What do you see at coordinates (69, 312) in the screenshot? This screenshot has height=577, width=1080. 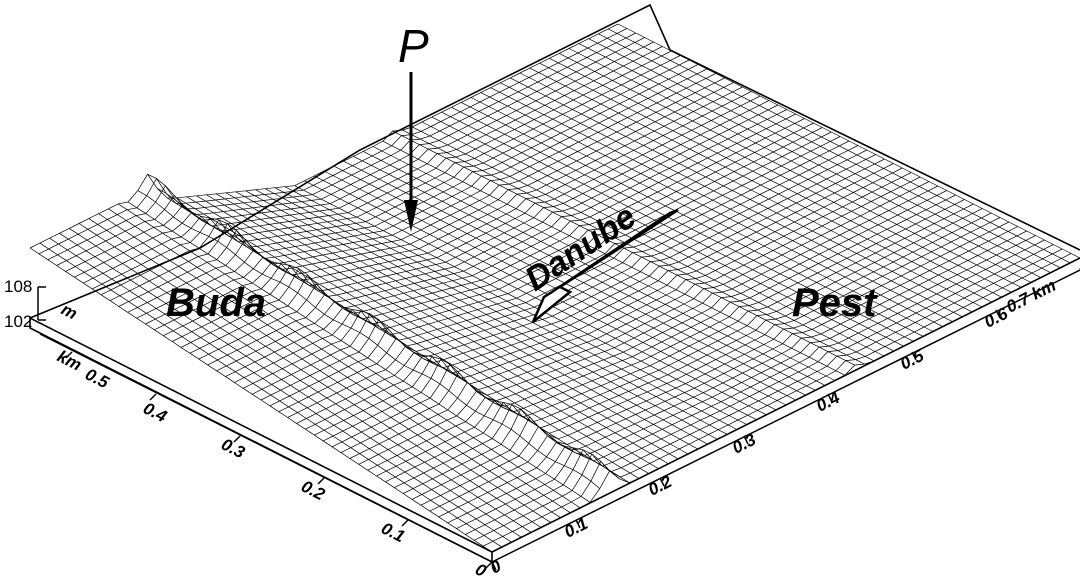 I see `z-axis-unit: m` at bounding box center [69, 312].